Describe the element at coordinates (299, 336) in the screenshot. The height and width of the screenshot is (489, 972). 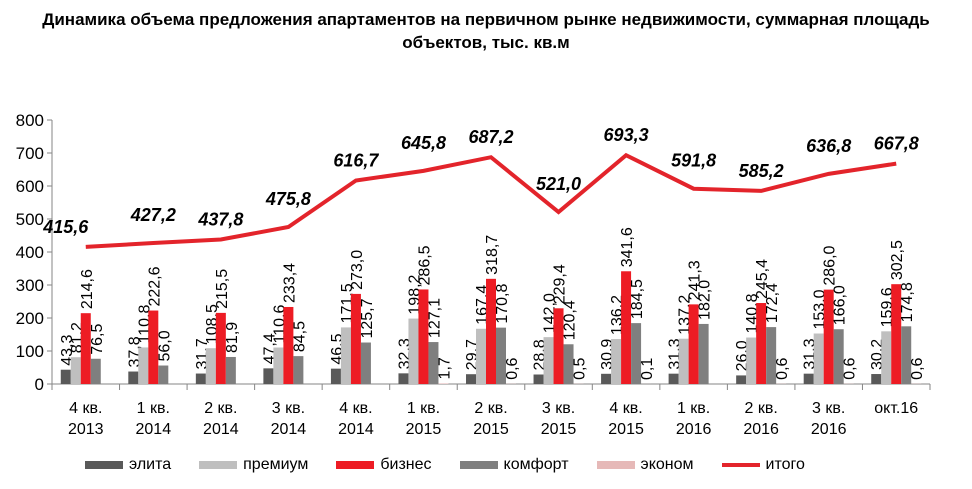
I see `data-label: 84,5` at that location.